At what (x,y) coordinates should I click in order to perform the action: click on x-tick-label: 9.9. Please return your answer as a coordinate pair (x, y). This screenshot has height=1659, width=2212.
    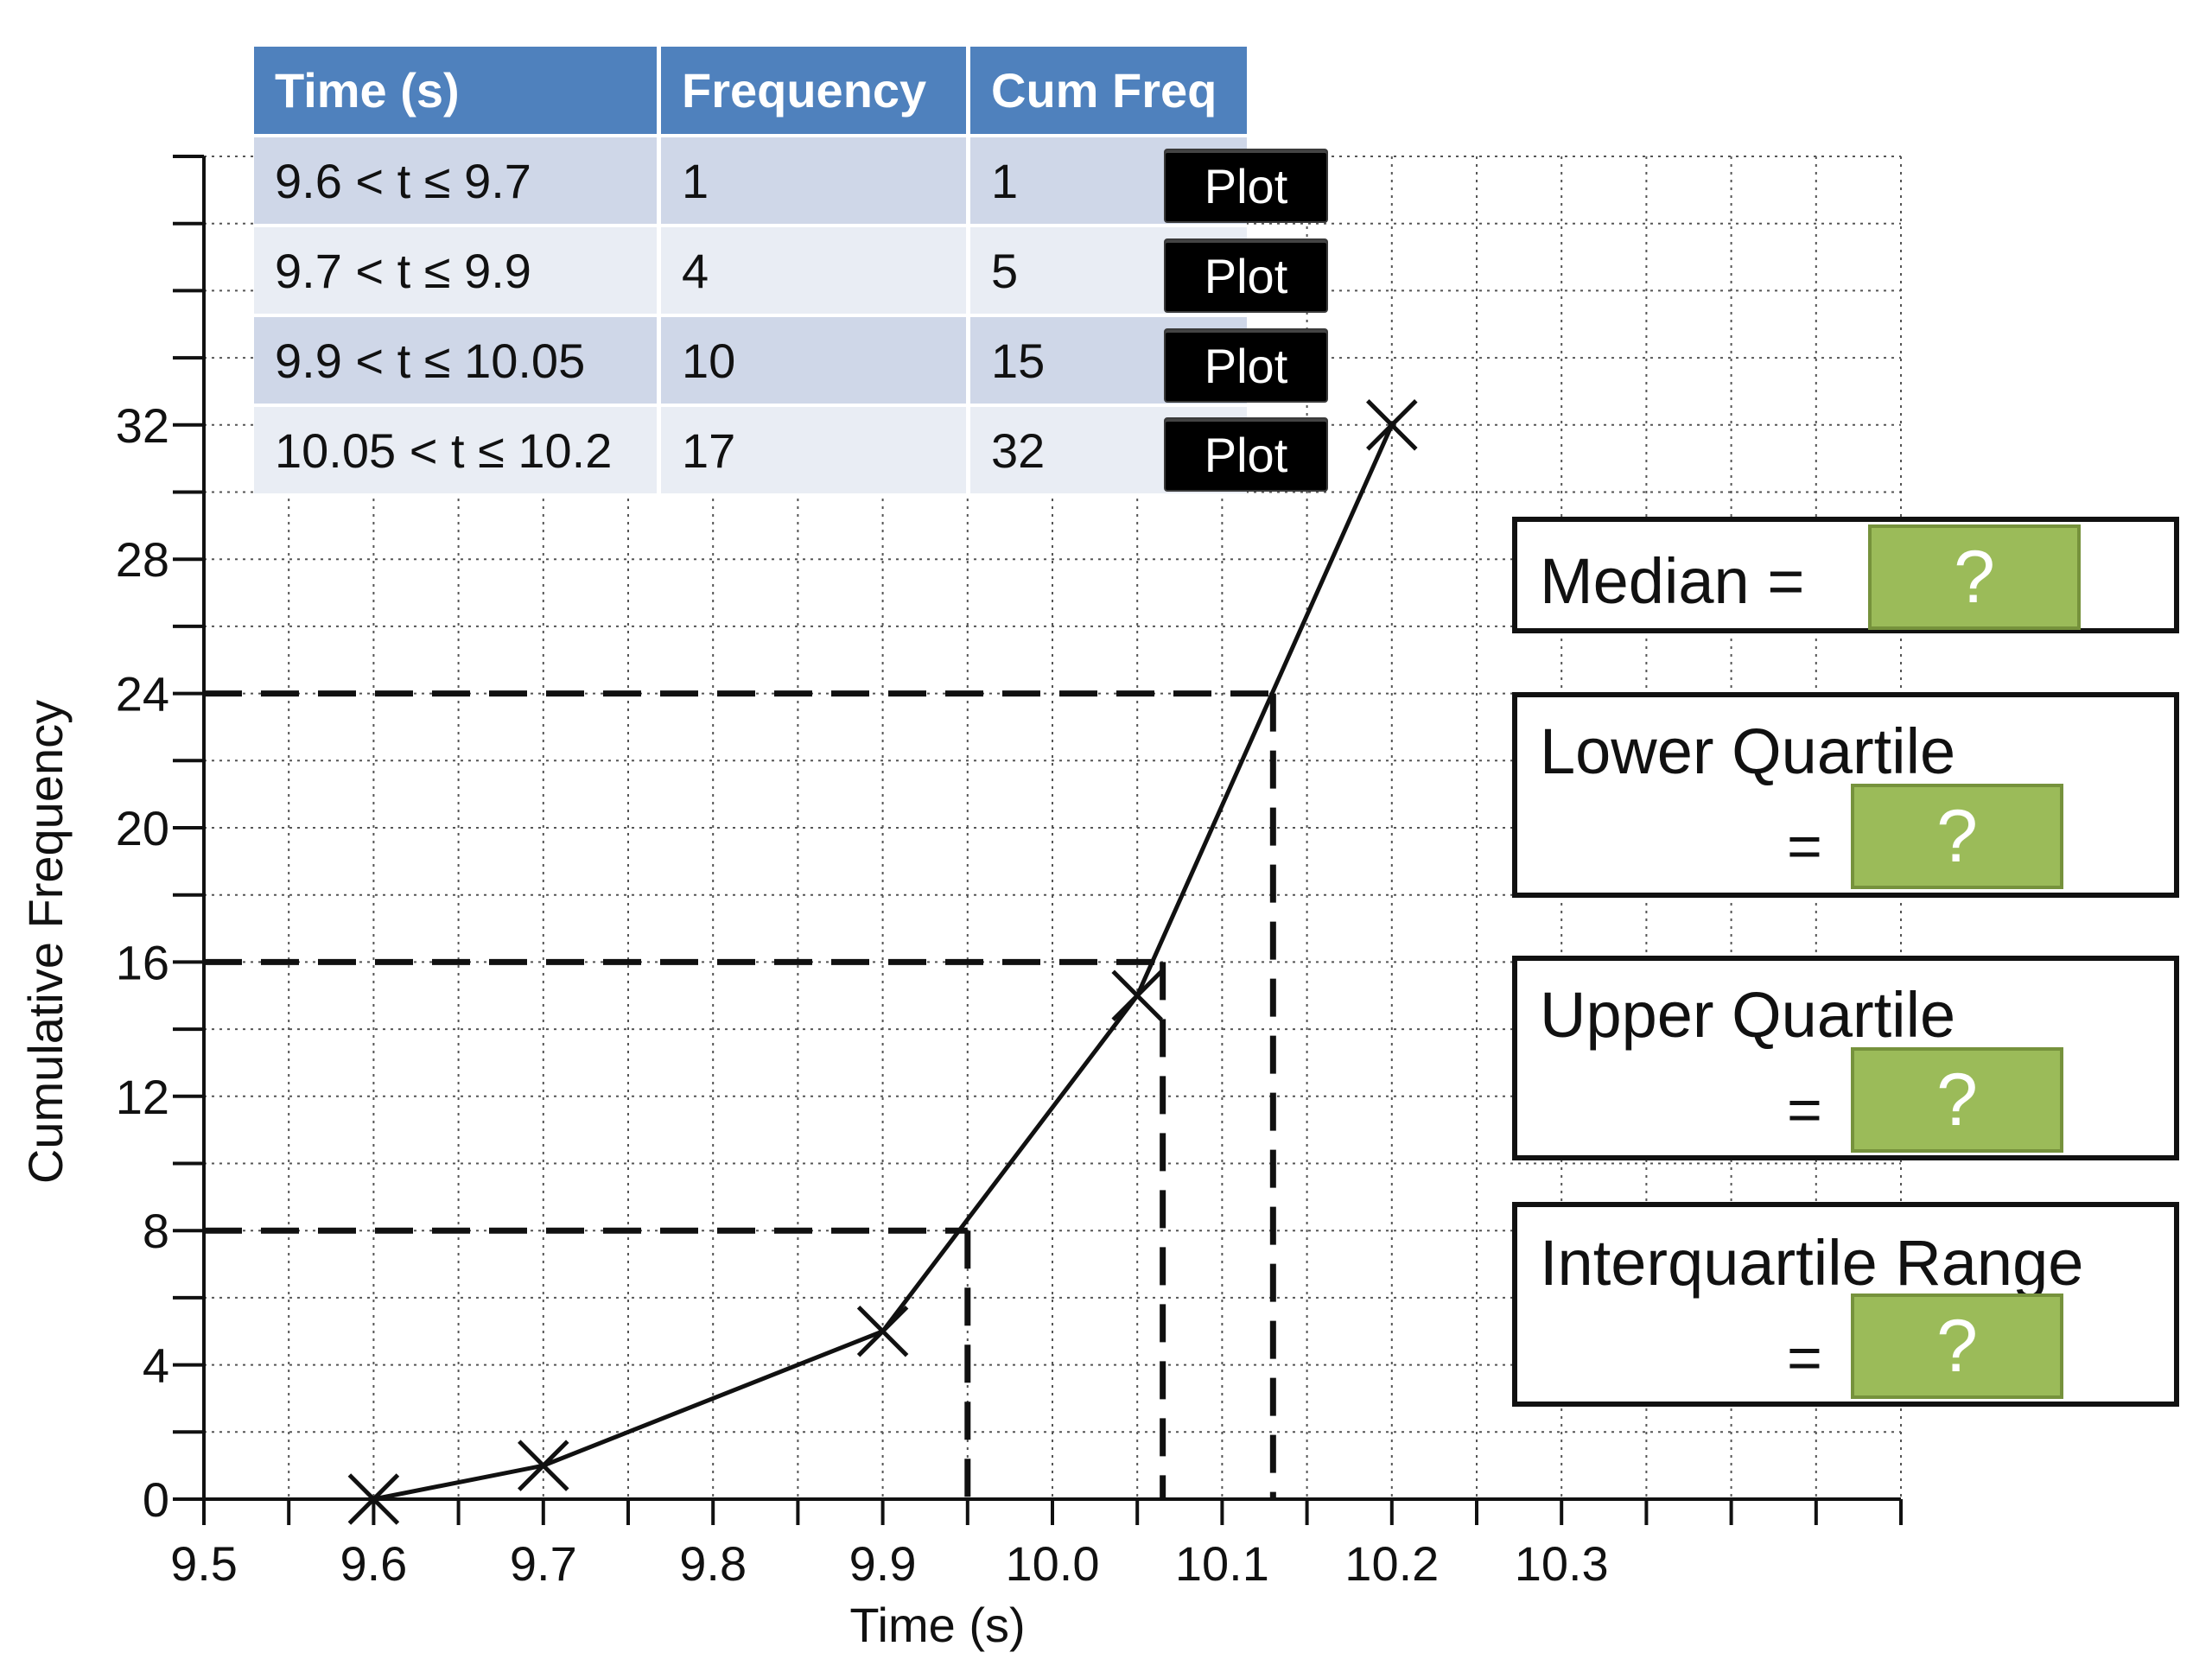
    Looking at the image, I should click on (883, 1563).